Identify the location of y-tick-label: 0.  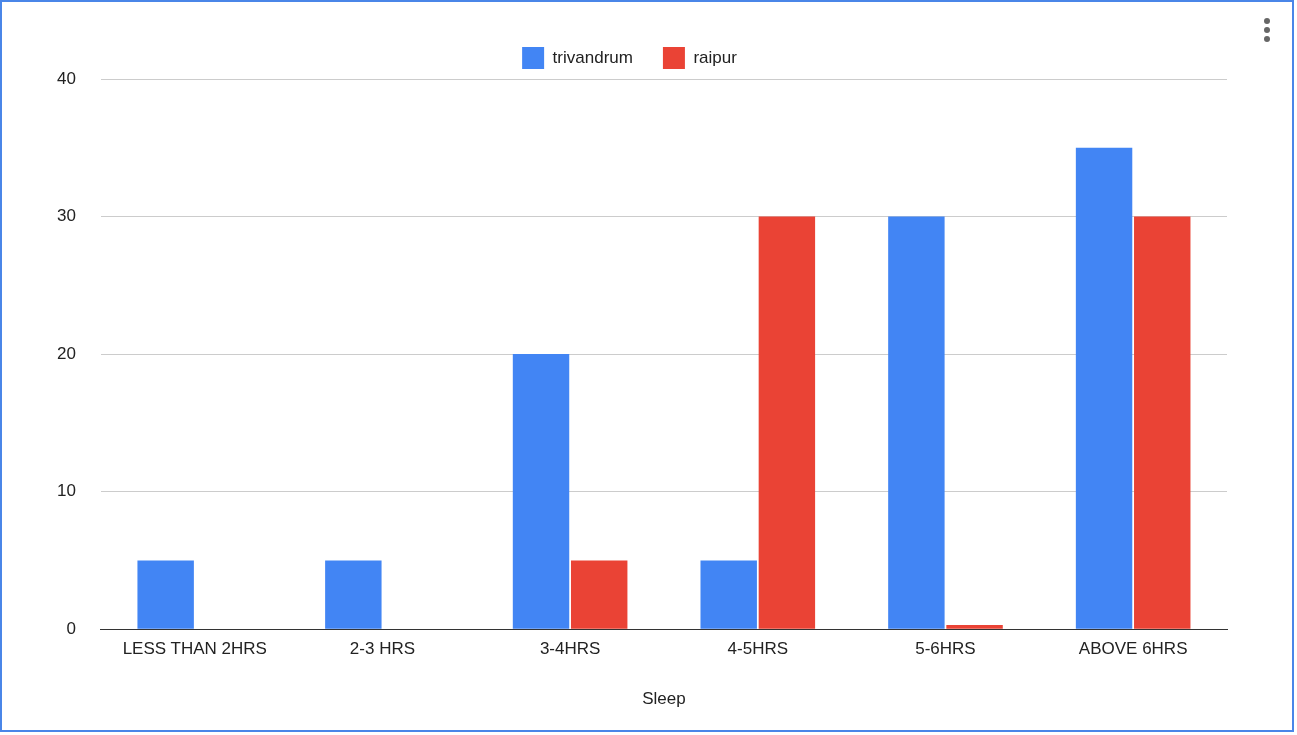
(71, 628).